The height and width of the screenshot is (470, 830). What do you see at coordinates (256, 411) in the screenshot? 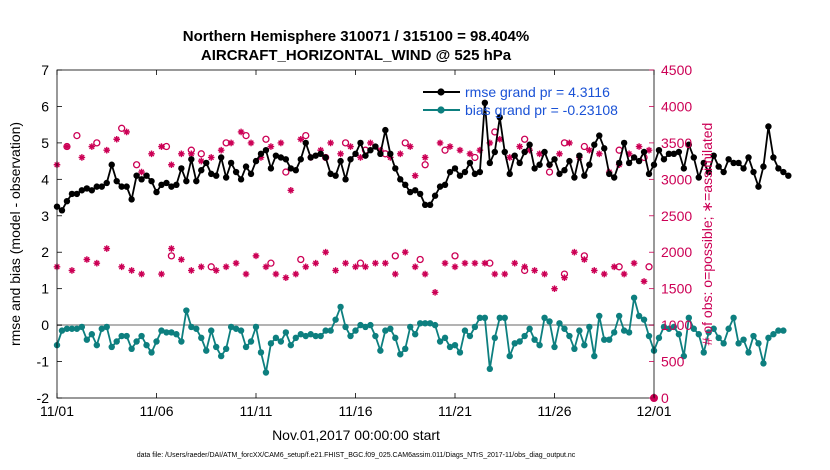
I see `x-tick-label: 11/11` at bounding box center [256, 411].